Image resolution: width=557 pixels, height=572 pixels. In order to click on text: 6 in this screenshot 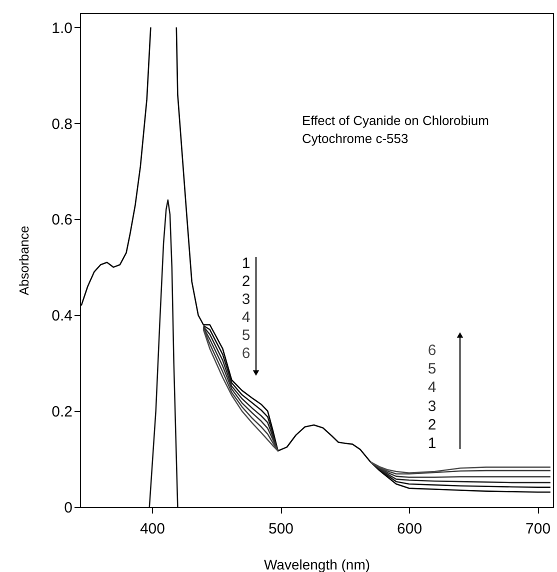, I will do `click(432, 350)`.